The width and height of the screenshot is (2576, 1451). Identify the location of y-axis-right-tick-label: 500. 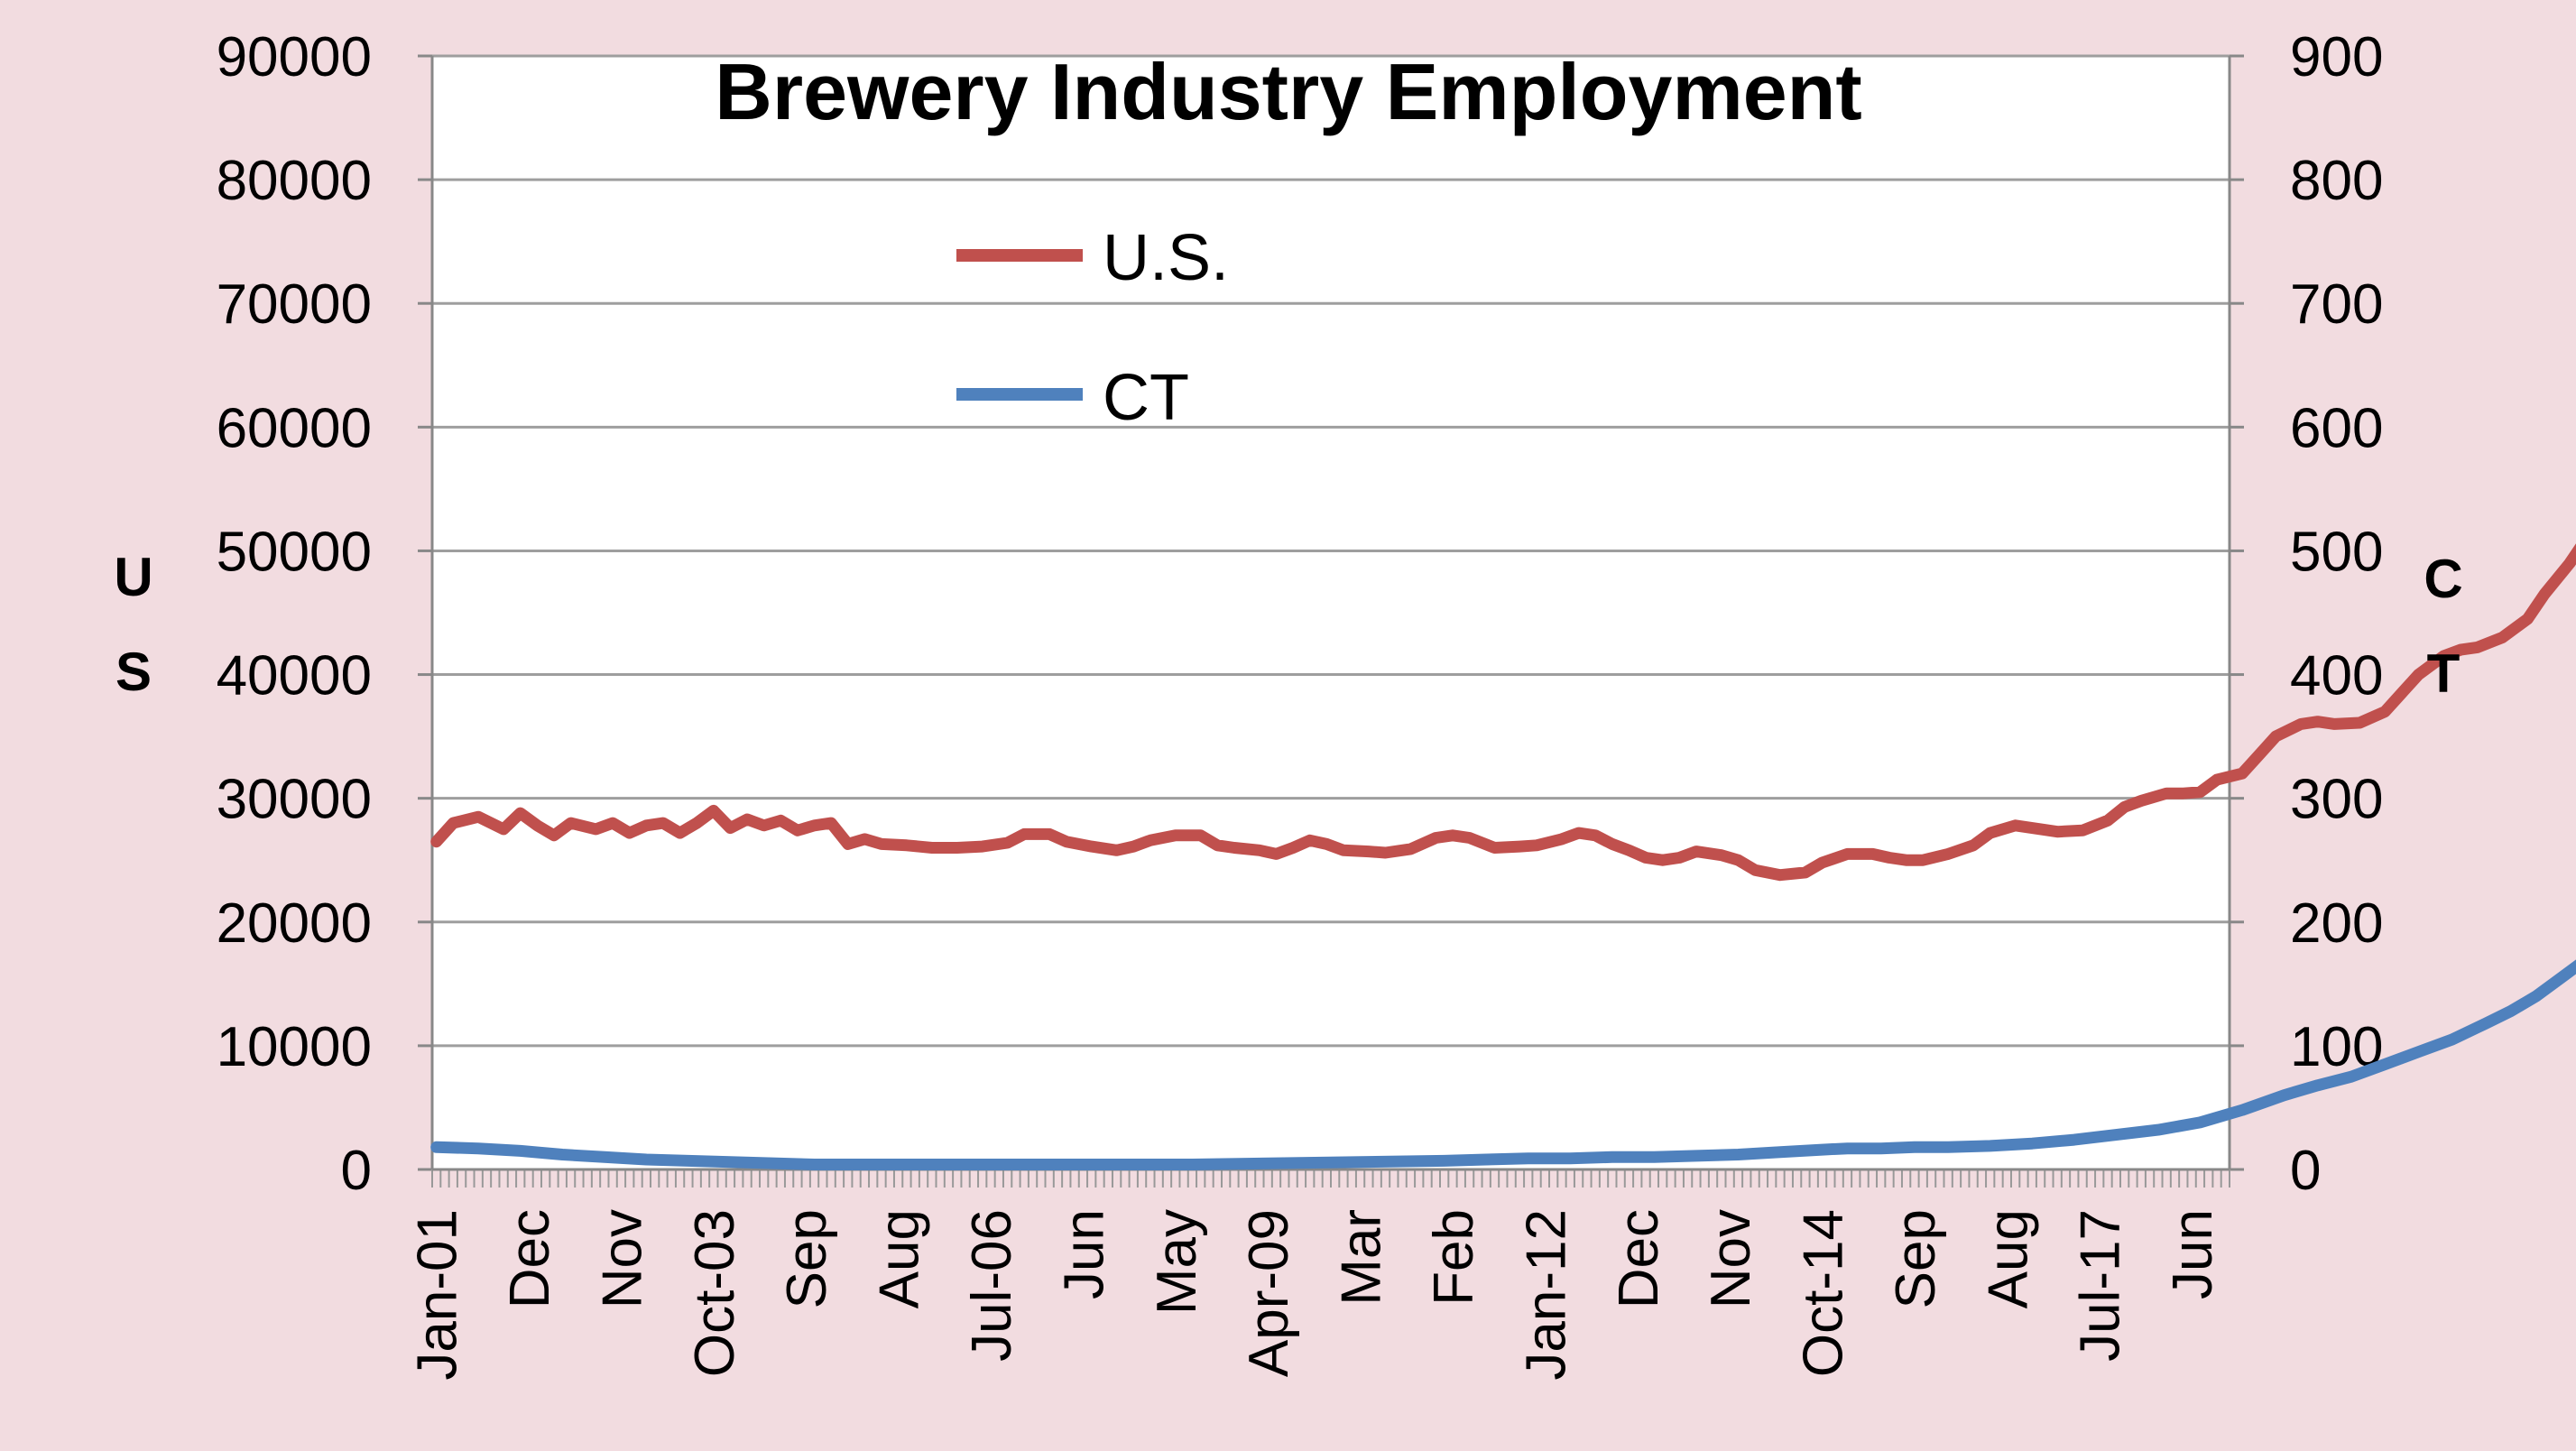
(2336, 552).